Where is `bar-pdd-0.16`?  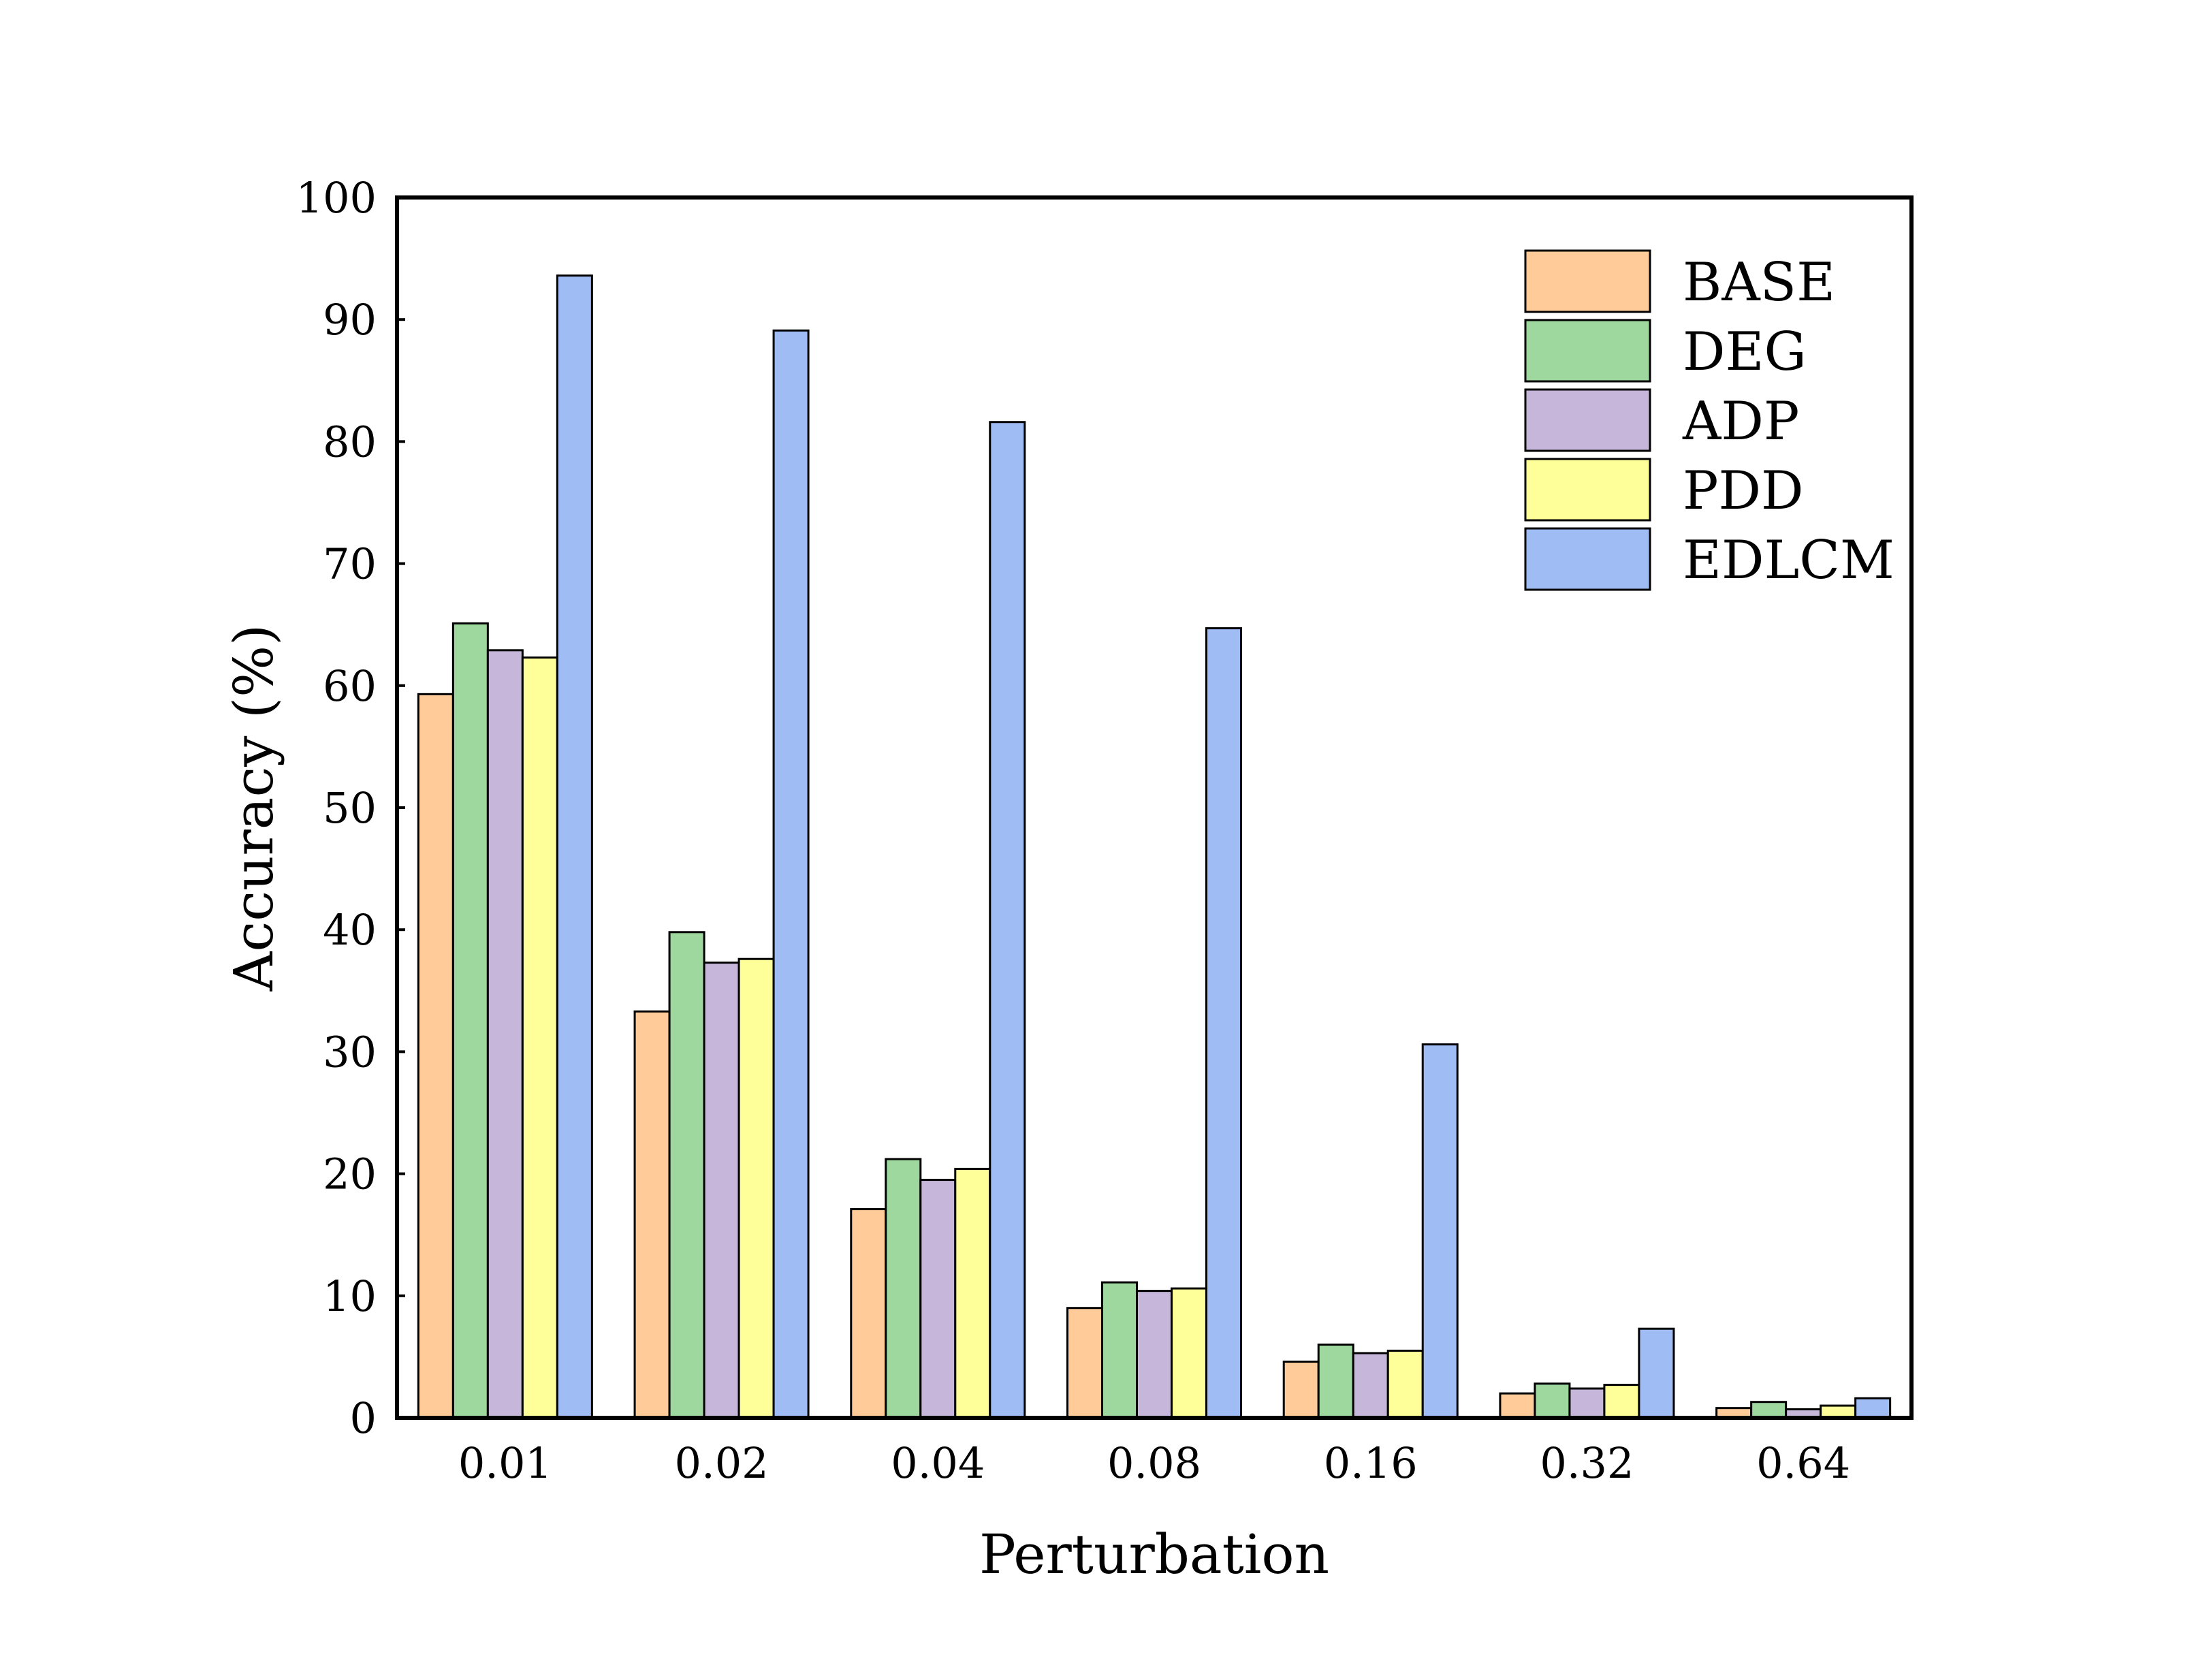
bar-pdd-0.16 is located at coordinates (1405, 1384).